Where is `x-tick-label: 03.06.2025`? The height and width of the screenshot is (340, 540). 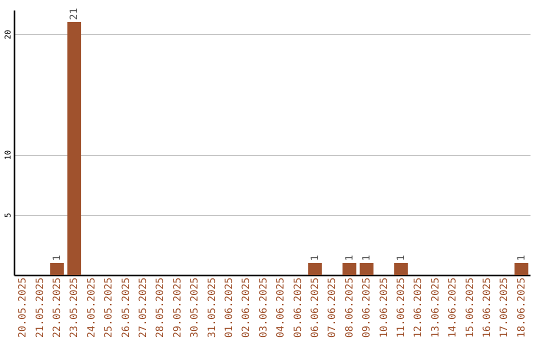
x-tick-label: 03.06.2025 is located at coordinates (264, 308).